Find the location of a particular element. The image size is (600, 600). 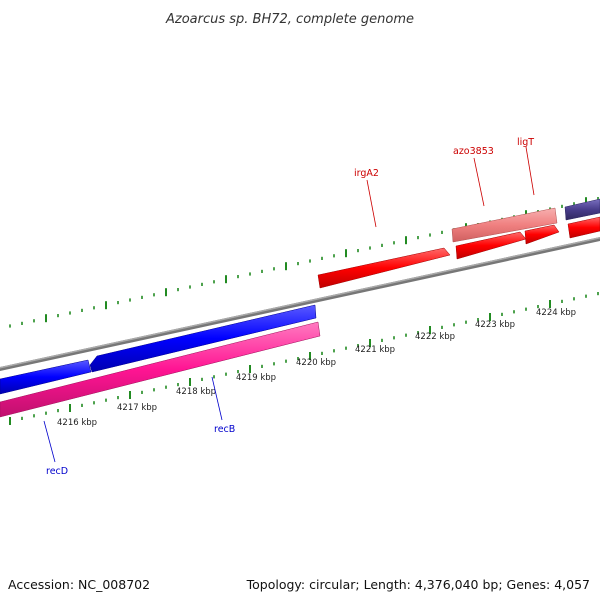

gene-azo3853-feature is located at coordinates (504, 225).